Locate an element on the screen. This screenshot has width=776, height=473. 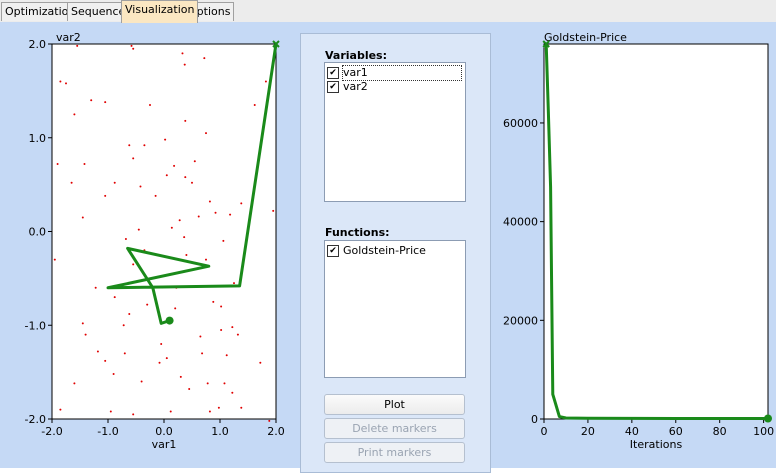
y-tick-label: 1.0 is located at coordinates (38, 138).